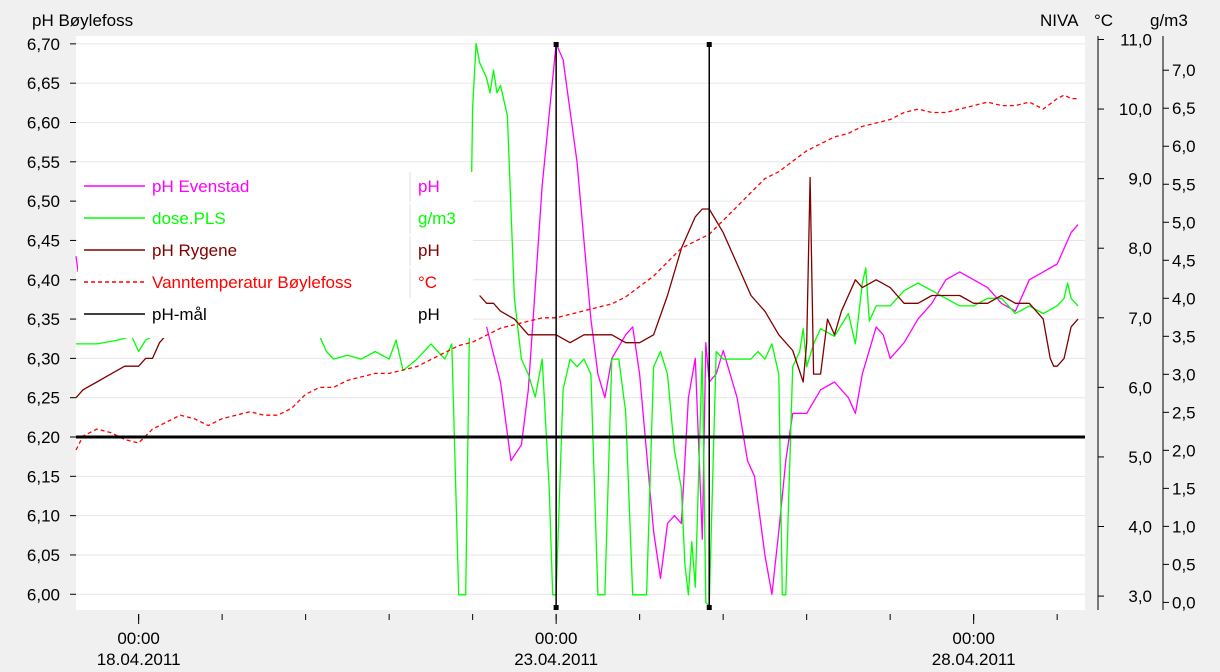  Describe the element at coordinates (43, 122) in the screenshot. I see `ph-tick-label: 6,60` at that location.